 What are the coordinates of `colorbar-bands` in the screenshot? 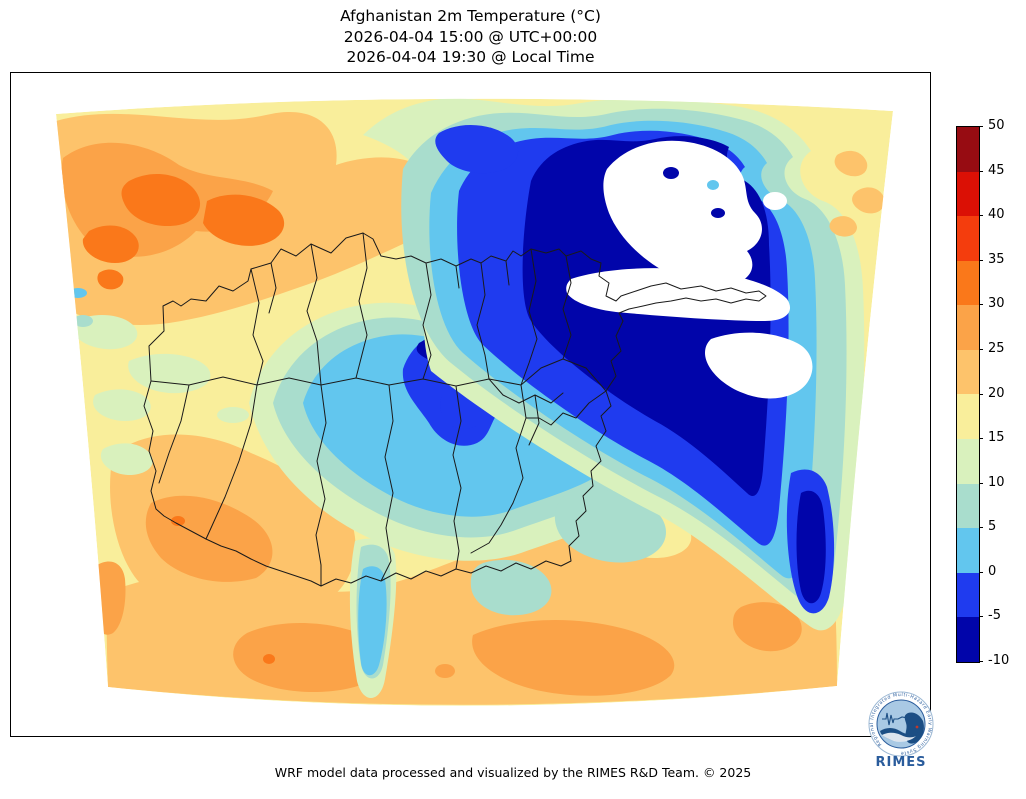 It's located at (968, 394).